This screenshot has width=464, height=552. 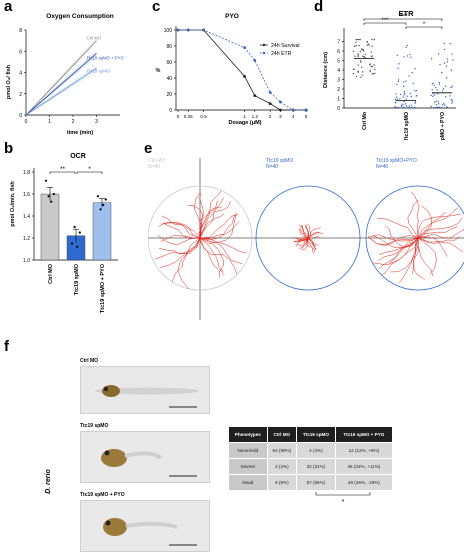 I want to click on replicate-line, so click(x=61, y=91).